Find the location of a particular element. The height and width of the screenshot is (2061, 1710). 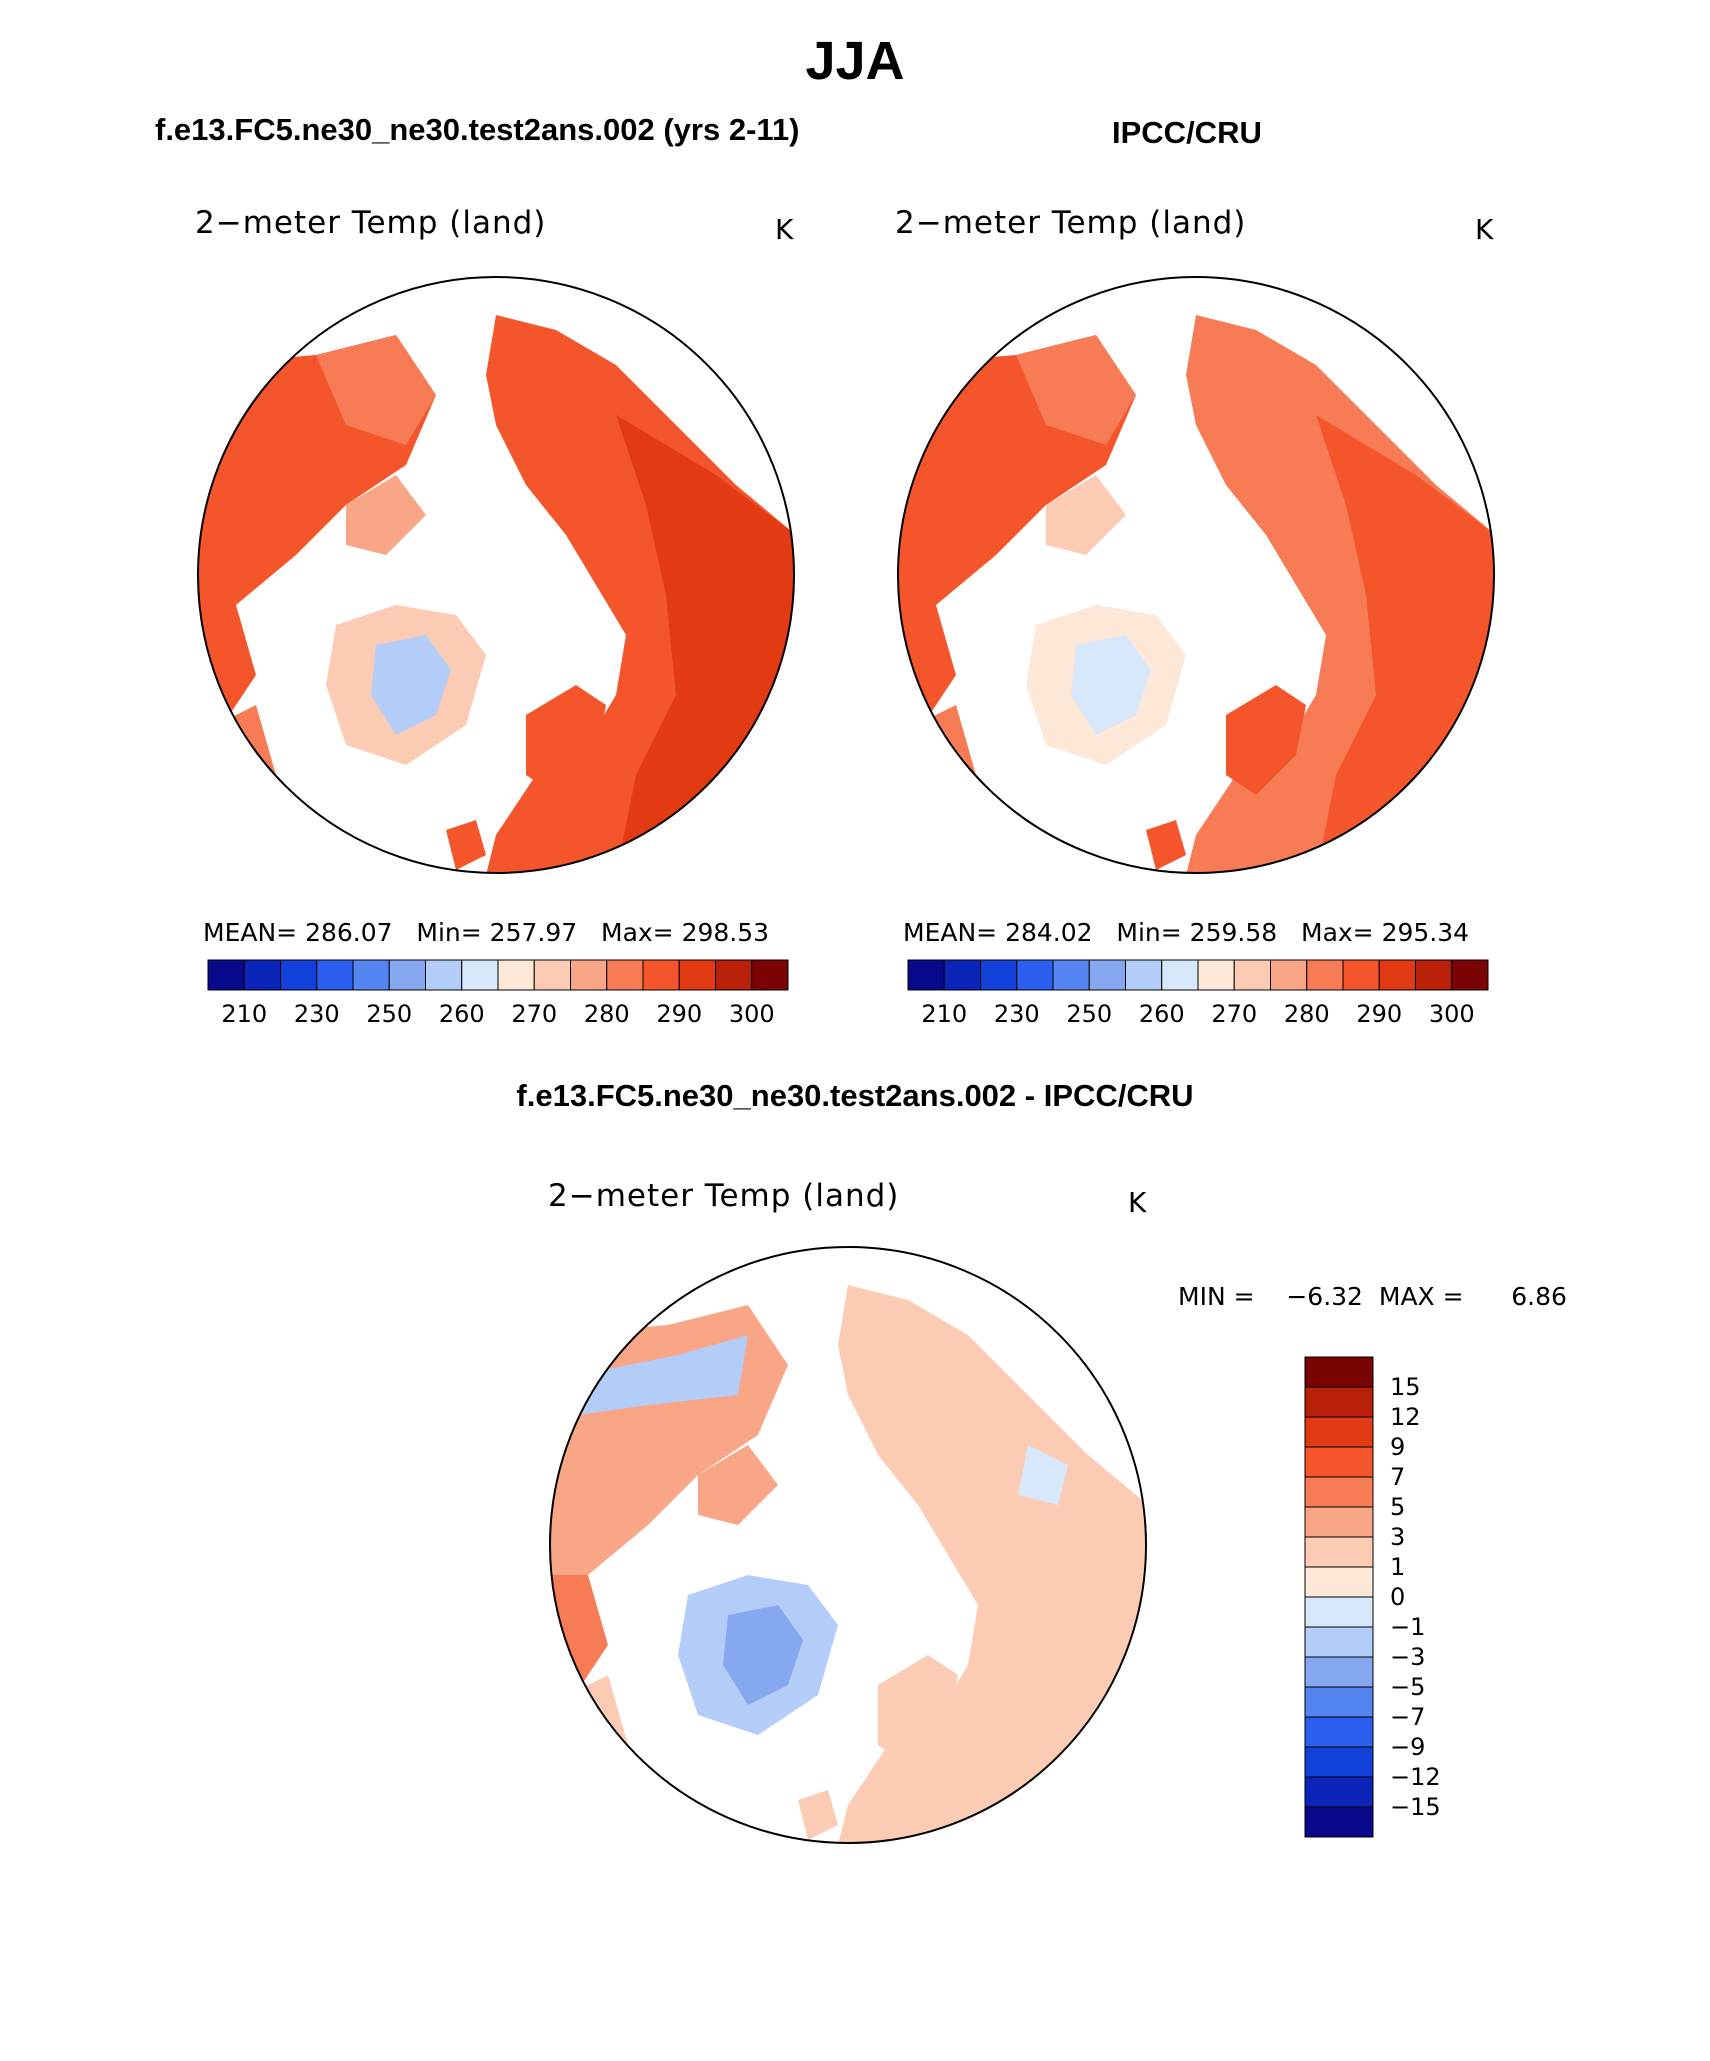

panel-3-colorbar-tick-label: −7 is located at coordinates (1408, 1717).